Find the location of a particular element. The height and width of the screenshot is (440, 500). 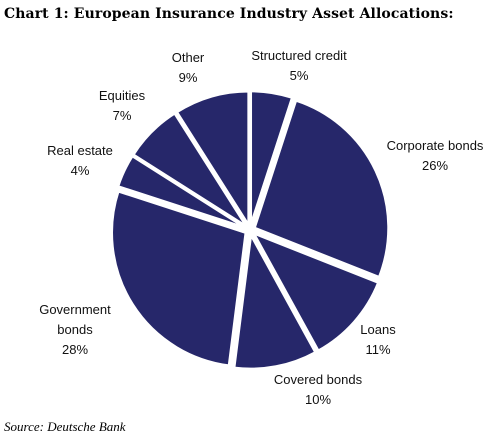

slice-name-real-estate: Real estate is located at coordinates (80, 150).